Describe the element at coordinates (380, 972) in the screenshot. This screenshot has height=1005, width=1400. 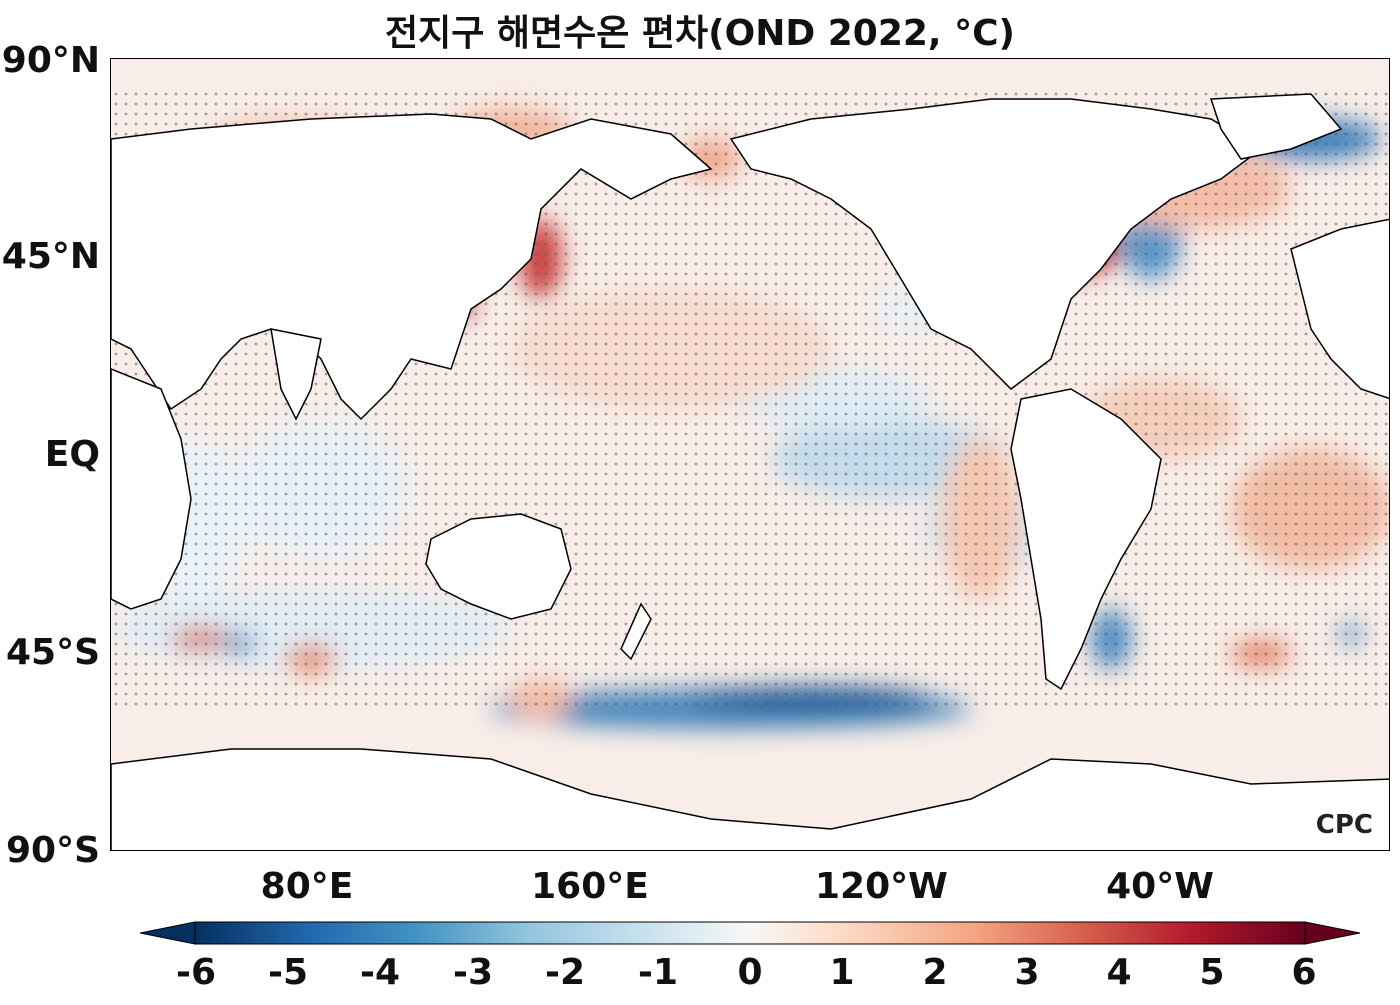
I see `colorbar-tick: -4` at that location.